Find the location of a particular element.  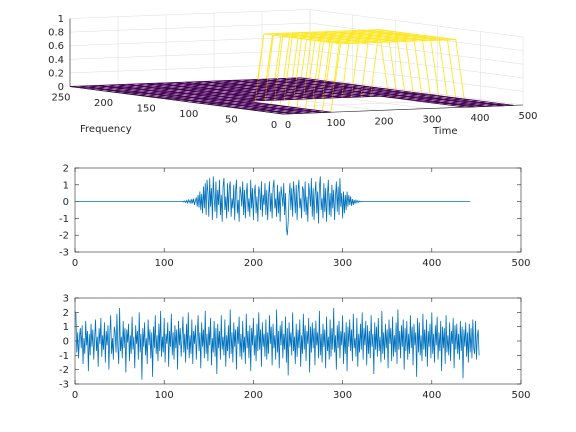

mesh-z-tick-label: 0.2 is located at coordinates (56, 73).